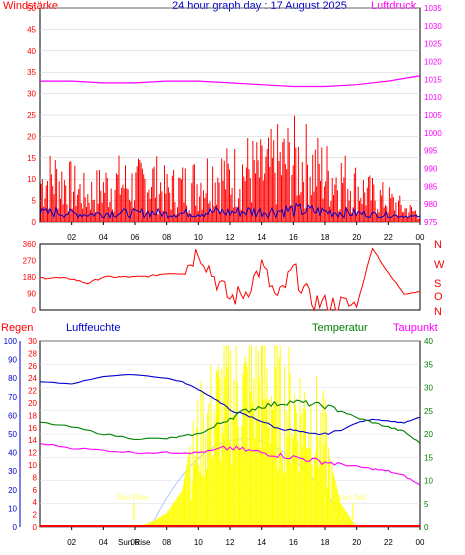  Describe the element at coordinates (428, 364) in the screenshot. I see `temp-tick-label: 35` at that location.